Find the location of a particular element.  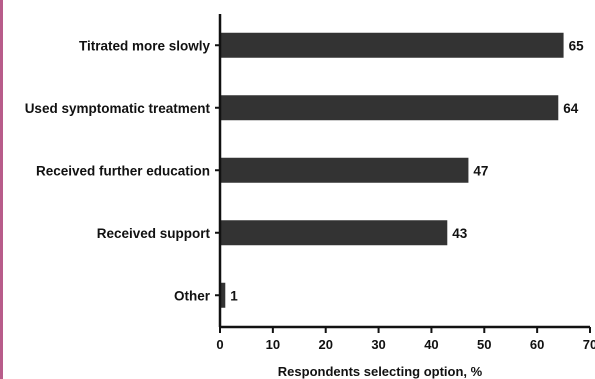

category-label: Received support is located at coordinates (154, 233).